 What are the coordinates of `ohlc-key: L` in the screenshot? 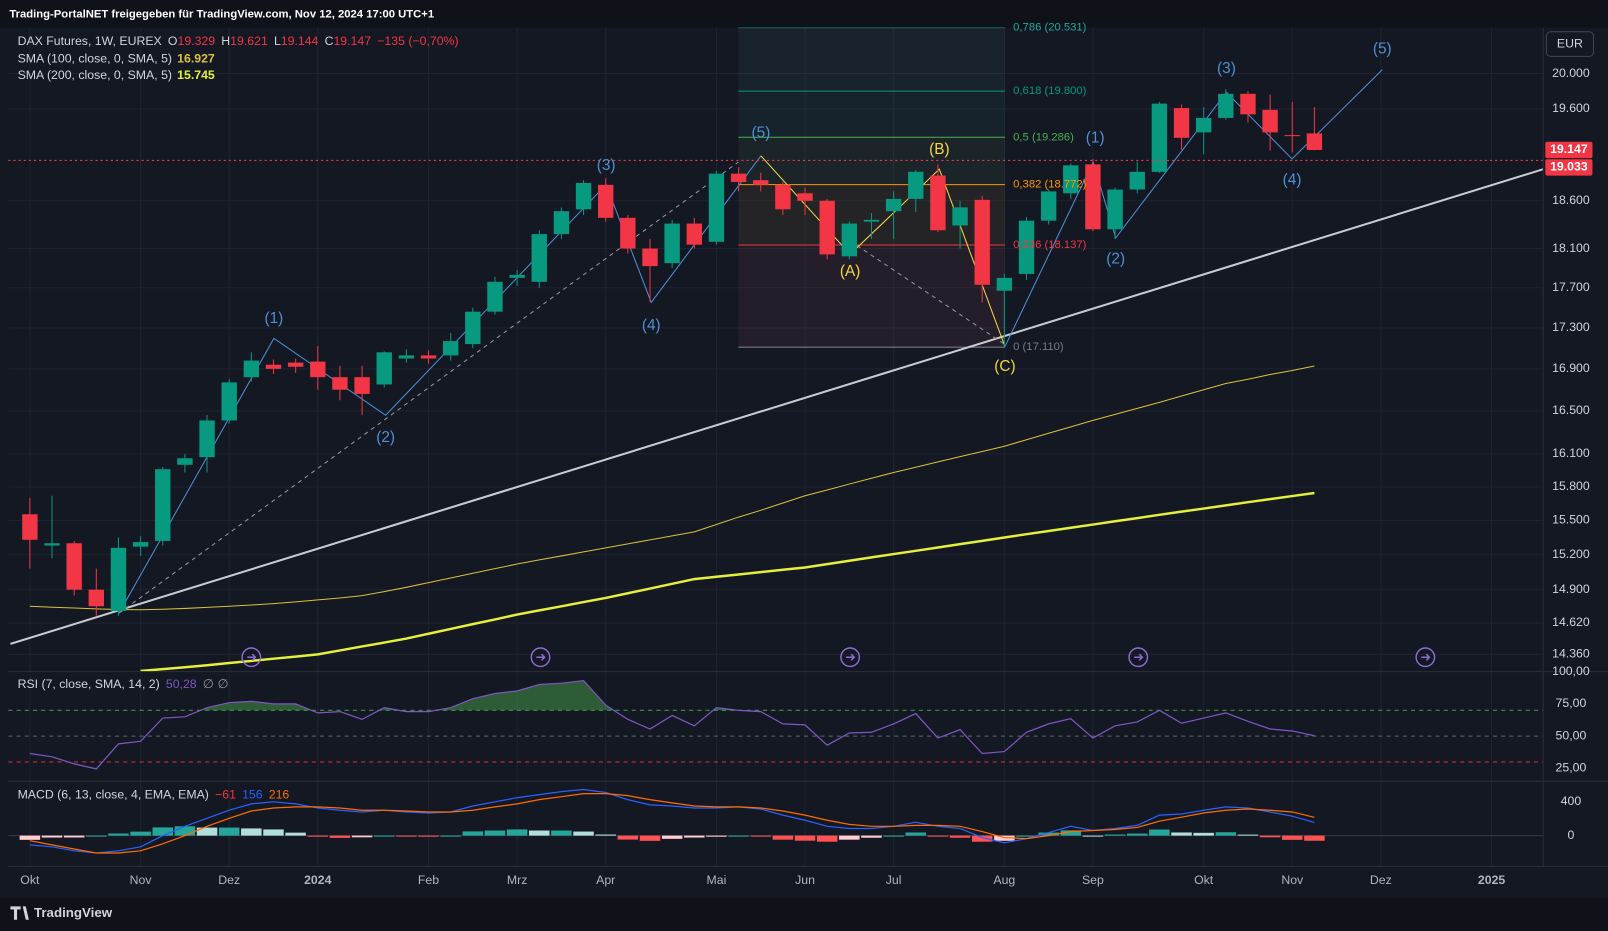 It's located at (277, 41).